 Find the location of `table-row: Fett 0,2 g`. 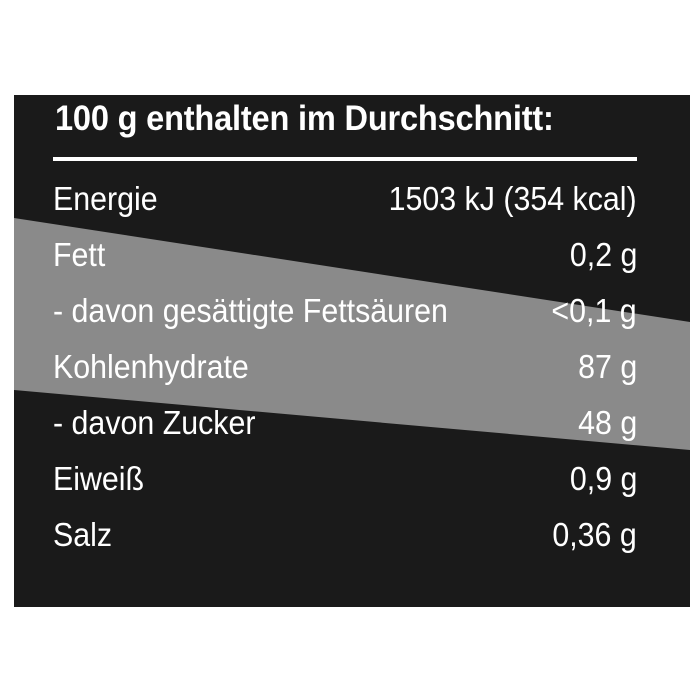

table-row: Fett 0,2 g is located at coordinates (345, 255).